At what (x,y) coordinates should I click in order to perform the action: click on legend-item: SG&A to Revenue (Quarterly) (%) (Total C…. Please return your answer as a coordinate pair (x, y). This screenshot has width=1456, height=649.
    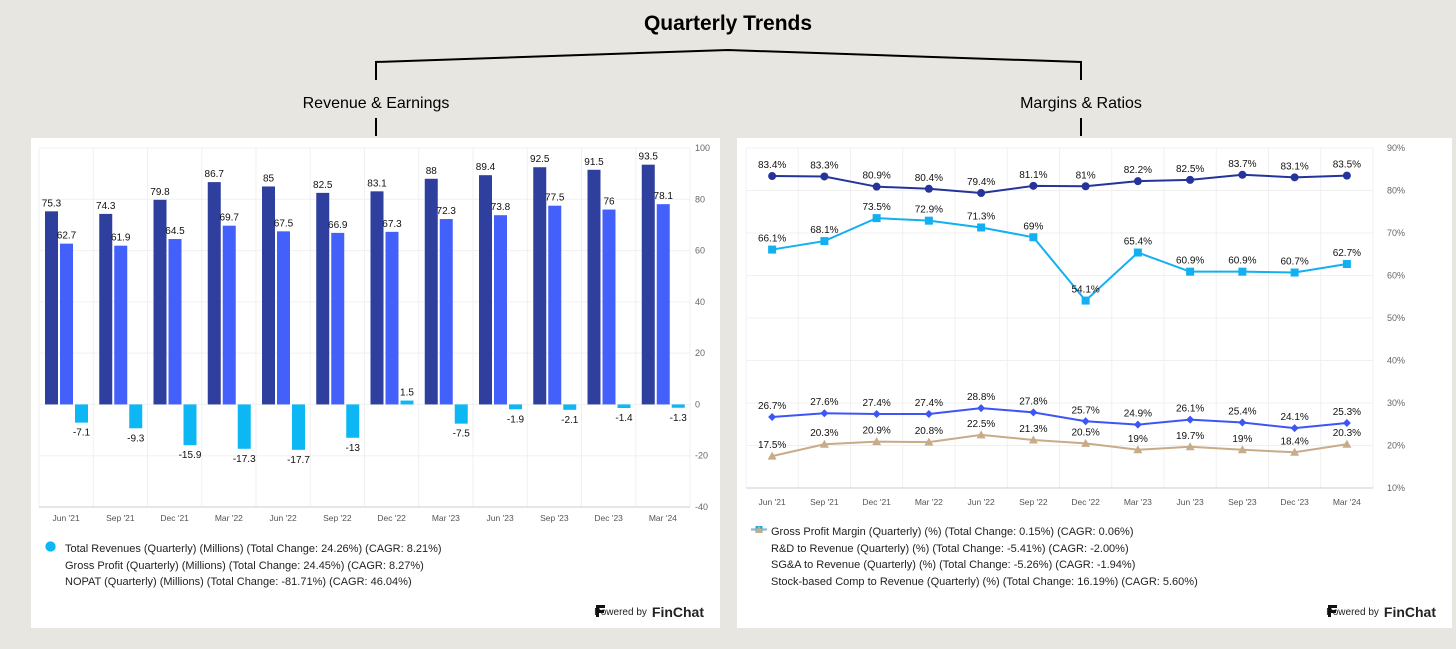
    Looking at the image, I should click on (974, 550).